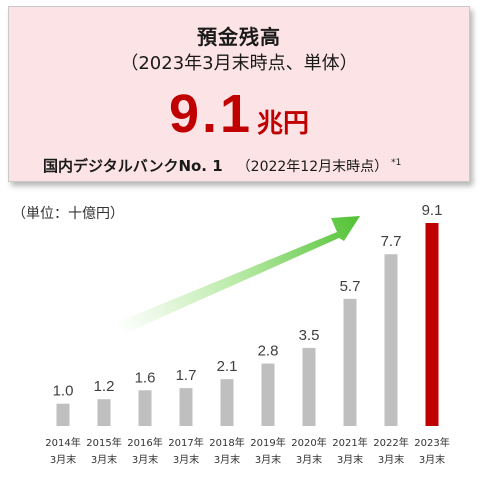 Image resolution: width=480 pixels, height=477 pixels. Describe the element at coordinates (239, 37) in the screenshot. I see `box-title: 預金残高` at that location.